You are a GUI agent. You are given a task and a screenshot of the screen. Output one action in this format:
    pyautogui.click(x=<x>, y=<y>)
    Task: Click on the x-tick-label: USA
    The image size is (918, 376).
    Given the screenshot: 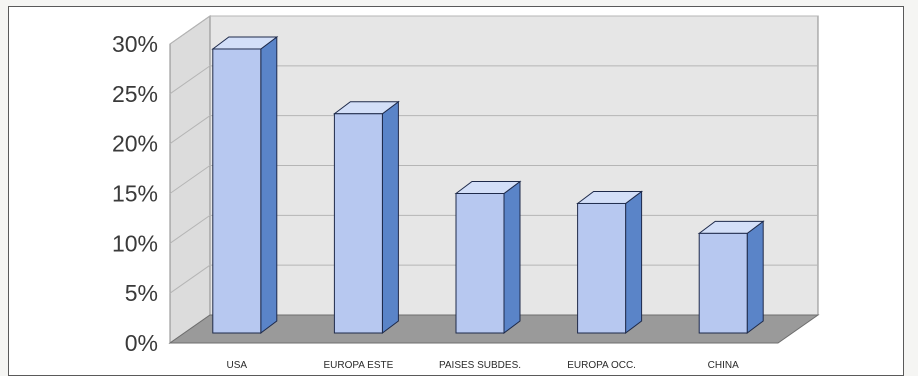 What is the action you would take?
    pyautogui.click(x=237, y=365)
    